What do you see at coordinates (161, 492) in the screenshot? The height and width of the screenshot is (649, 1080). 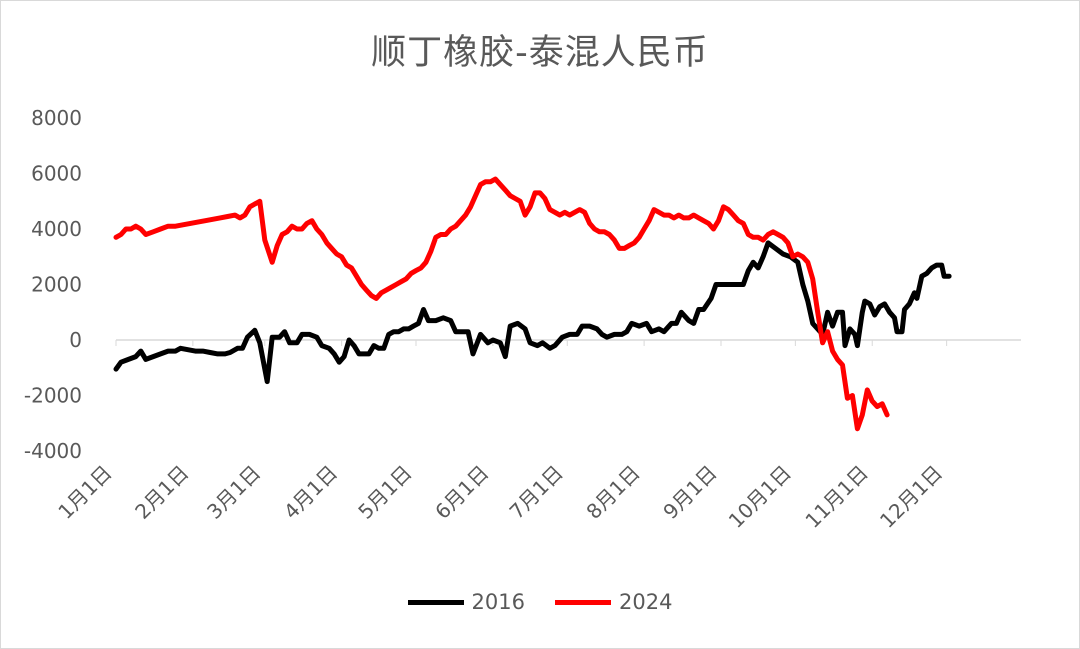 I see `x-tick-label: 2月1日` at bounding box center [161, 492].